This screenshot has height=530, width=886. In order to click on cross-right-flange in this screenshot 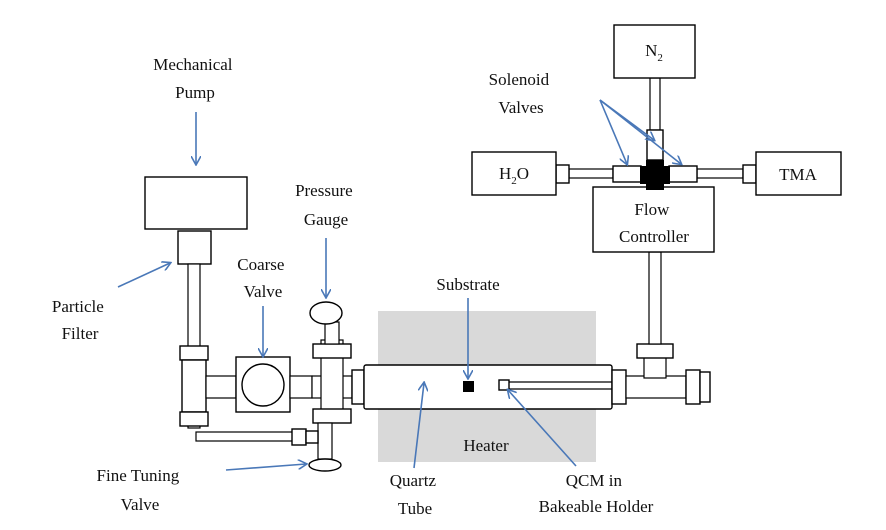, I will do `click(358, 387)`.